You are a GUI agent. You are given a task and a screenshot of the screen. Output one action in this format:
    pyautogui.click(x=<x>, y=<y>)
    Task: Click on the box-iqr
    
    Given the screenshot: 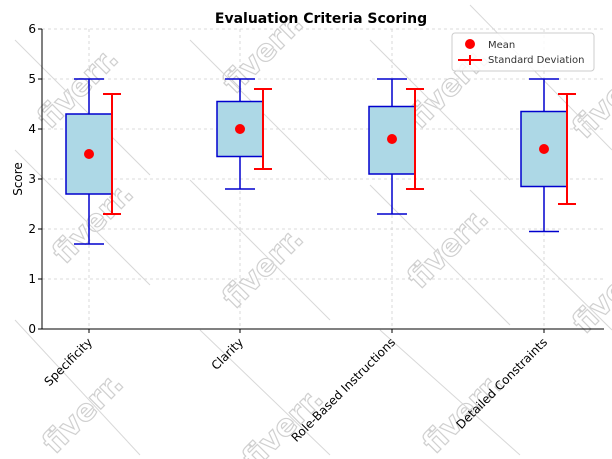 What is the action you would take?
    pyautogui.click(x=240, y=129)
    